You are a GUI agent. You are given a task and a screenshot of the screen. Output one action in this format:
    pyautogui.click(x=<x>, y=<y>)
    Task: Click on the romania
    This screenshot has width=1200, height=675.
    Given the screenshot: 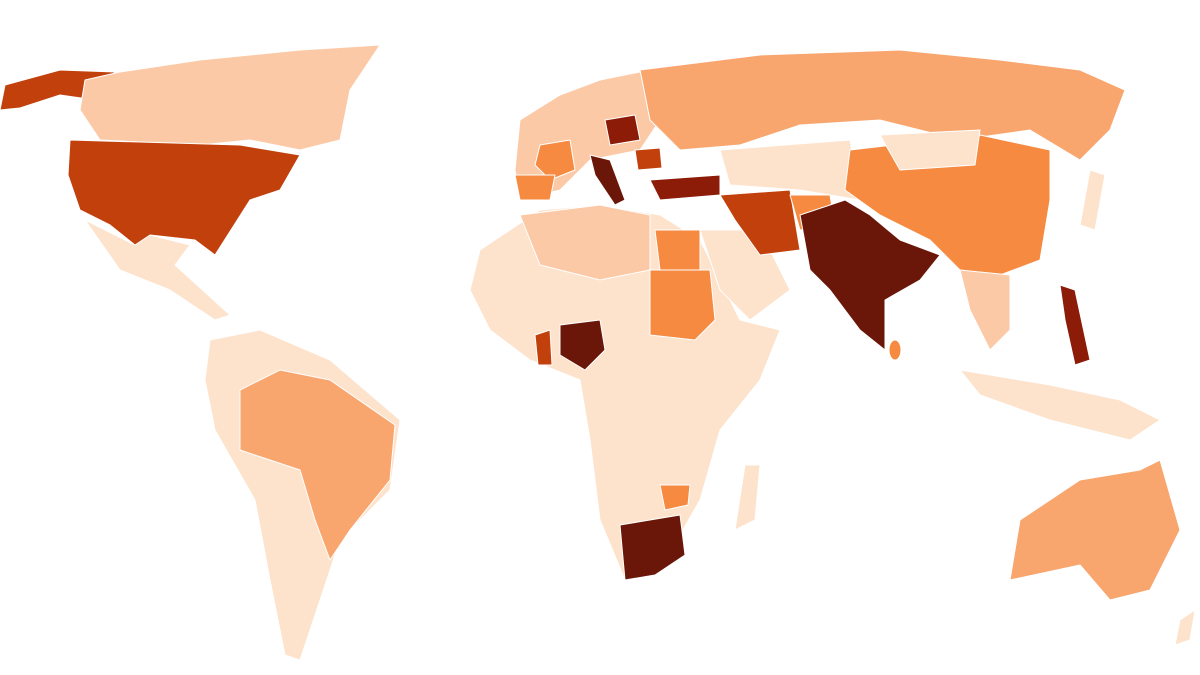 What is the action you would take?
    pyautogui.click(x=648, y=159)
    